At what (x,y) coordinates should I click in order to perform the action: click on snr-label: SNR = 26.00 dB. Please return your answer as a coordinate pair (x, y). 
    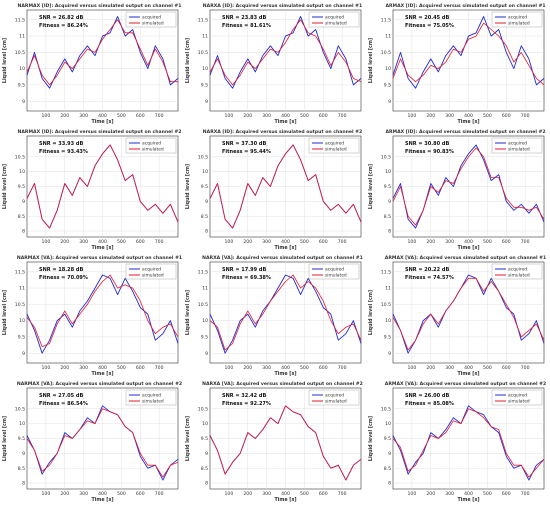
    Looking at the image, I should click on (427, 396).